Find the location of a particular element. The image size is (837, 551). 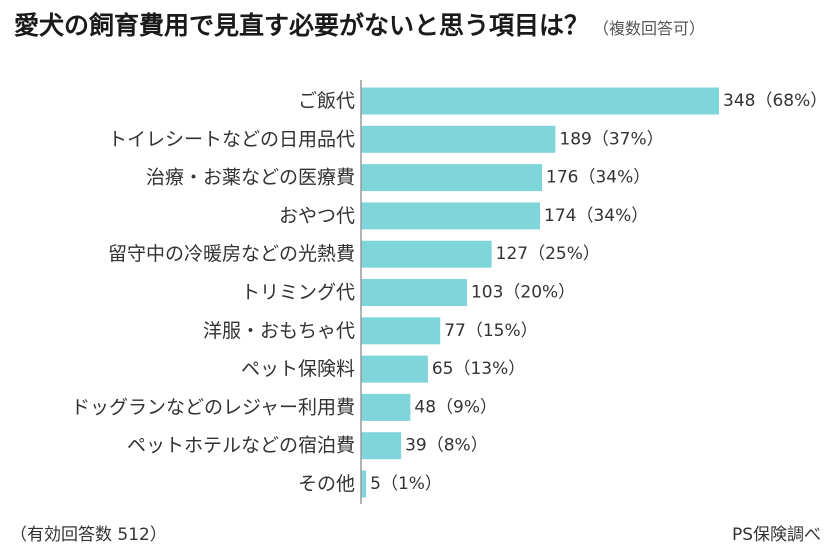

value-label: 103（20%） is located at coordinates (523, 293).